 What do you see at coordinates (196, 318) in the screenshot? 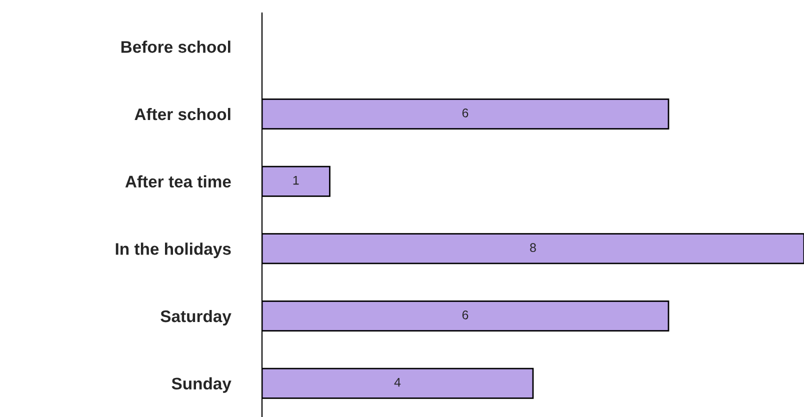
I see `y-tick-label: Saturday` at bounding box center [196, 318].